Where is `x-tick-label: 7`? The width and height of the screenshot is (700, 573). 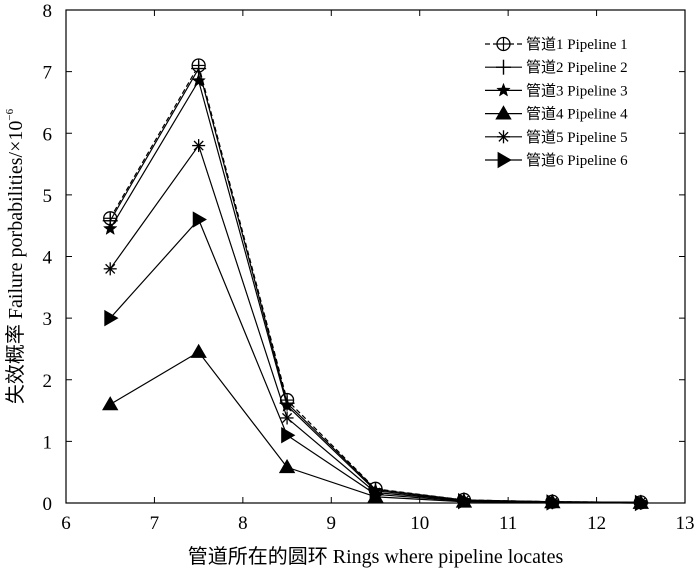 x-tick-label: 7 is located at coordinates (155, 523).